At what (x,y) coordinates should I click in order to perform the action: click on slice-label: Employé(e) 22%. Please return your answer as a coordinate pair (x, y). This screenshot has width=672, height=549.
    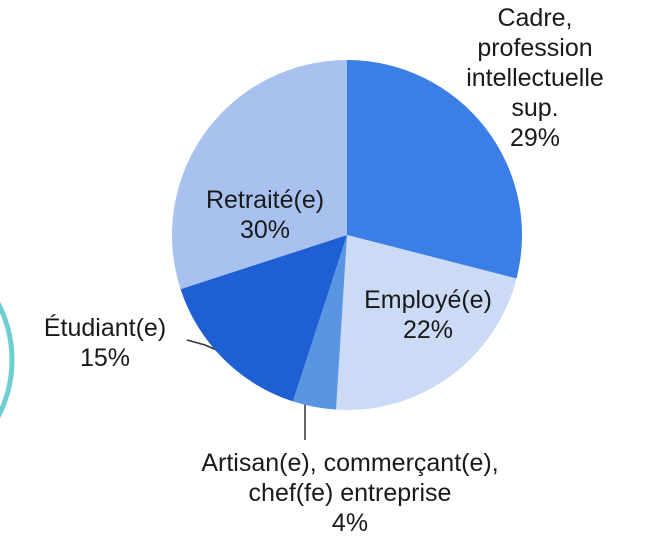
    Looking at the image, I should click on (428, 315).